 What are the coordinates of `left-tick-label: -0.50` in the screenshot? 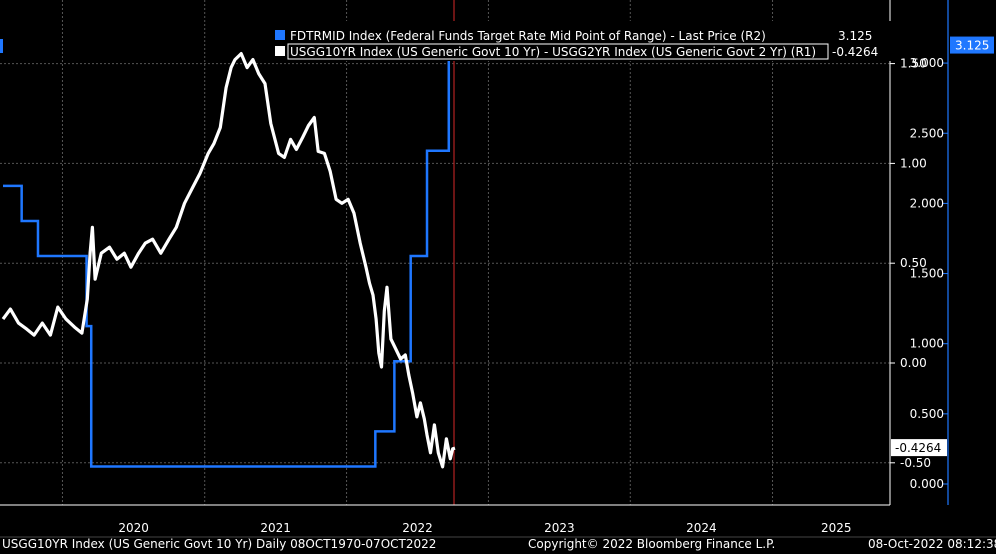 It's located at (915, 463).